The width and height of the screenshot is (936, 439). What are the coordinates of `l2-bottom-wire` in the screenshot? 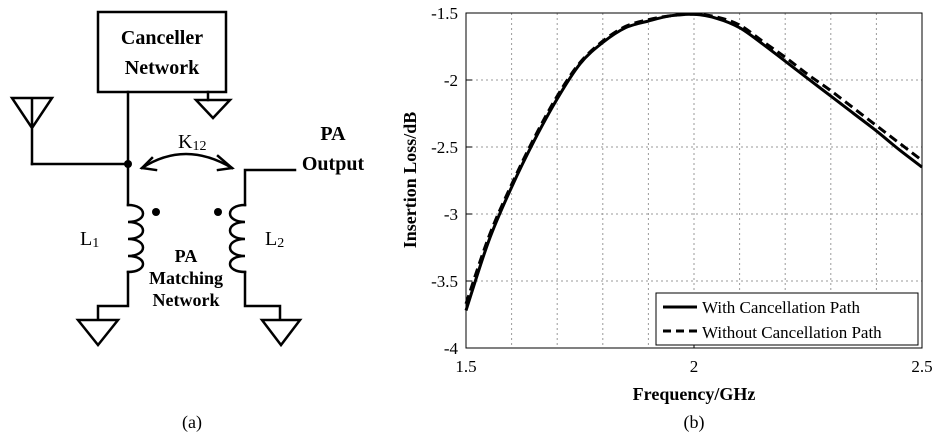 It's located at (262, 295).